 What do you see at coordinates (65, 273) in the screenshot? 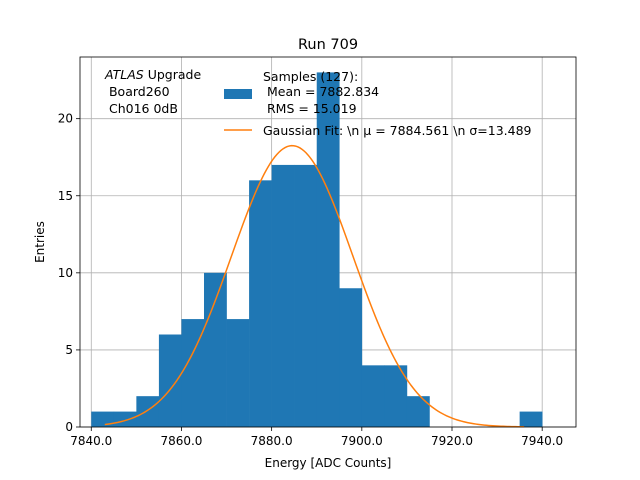
I see `y-tick-label: 10` at bounding box center [65, 273].